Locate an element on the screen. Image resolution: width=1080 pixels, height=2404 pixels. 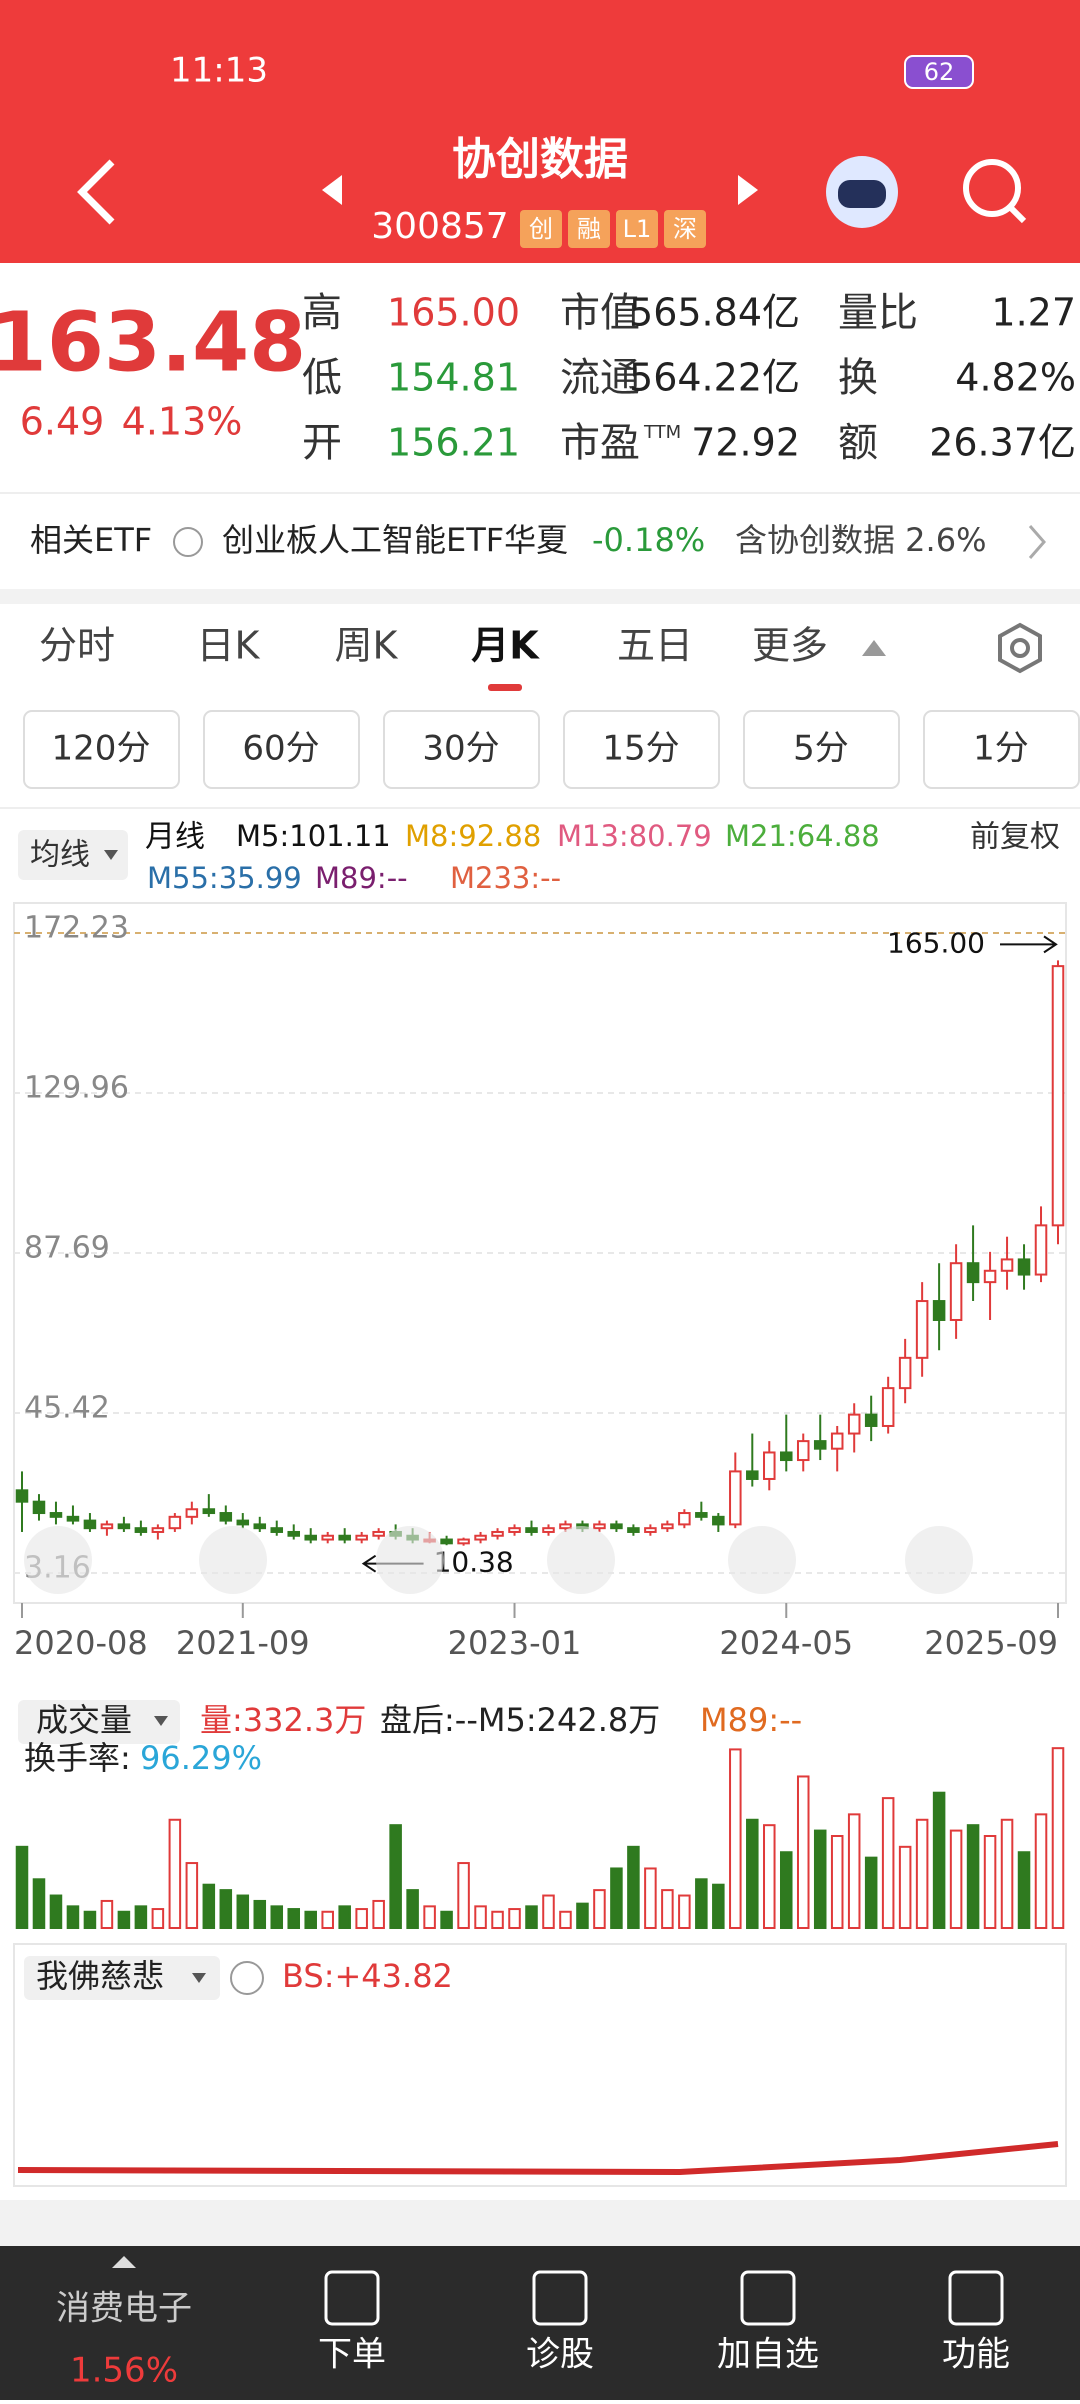
ma-value: M89:-- is located at coordinates (361, 878).